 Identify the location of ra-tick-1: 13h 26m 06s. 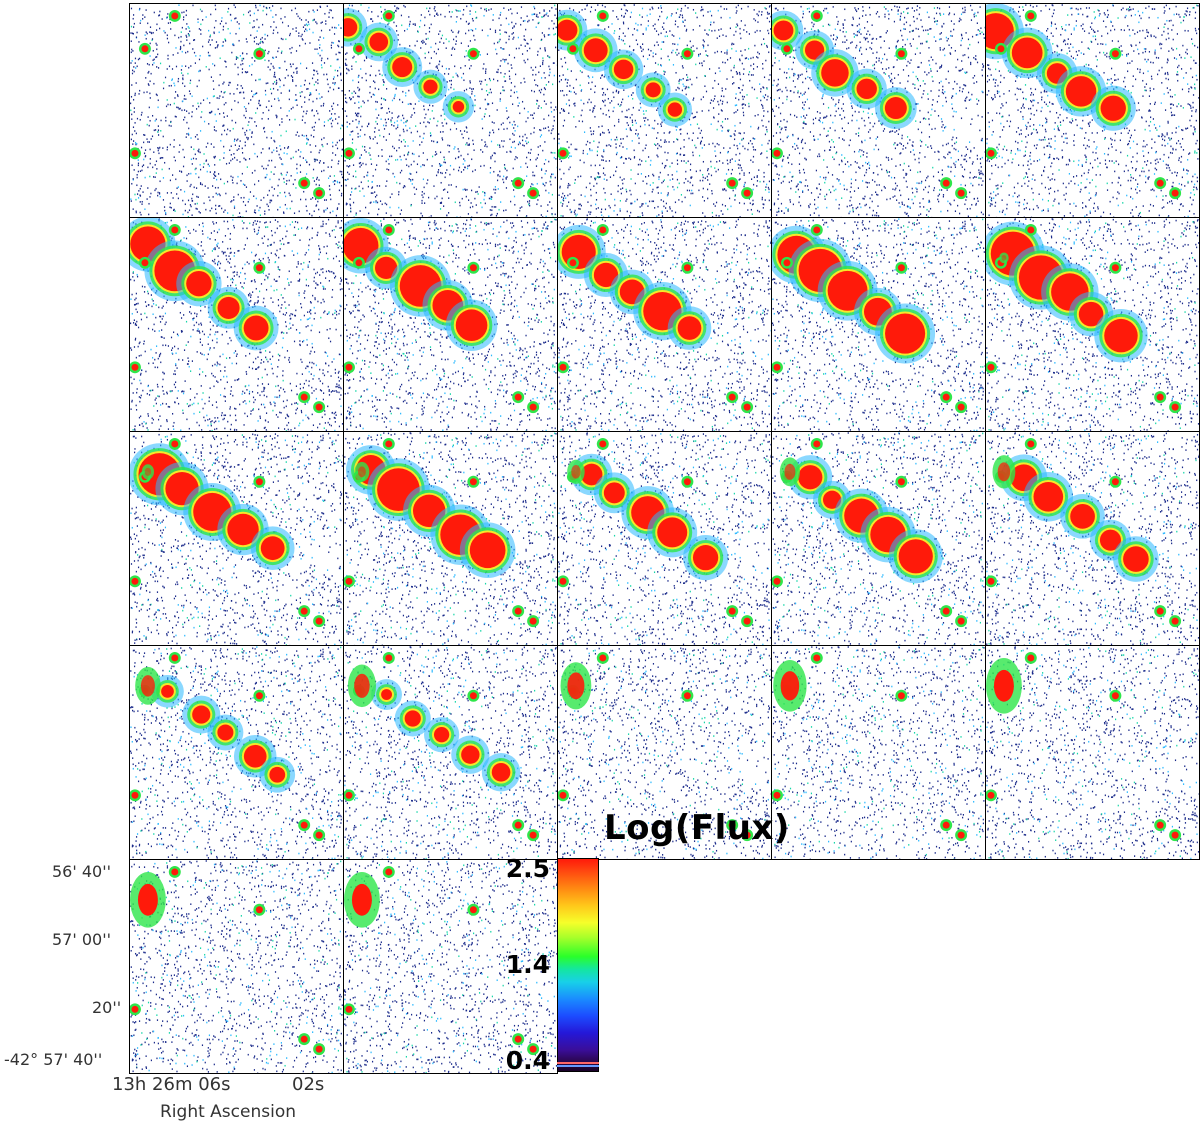
(171, 1084).